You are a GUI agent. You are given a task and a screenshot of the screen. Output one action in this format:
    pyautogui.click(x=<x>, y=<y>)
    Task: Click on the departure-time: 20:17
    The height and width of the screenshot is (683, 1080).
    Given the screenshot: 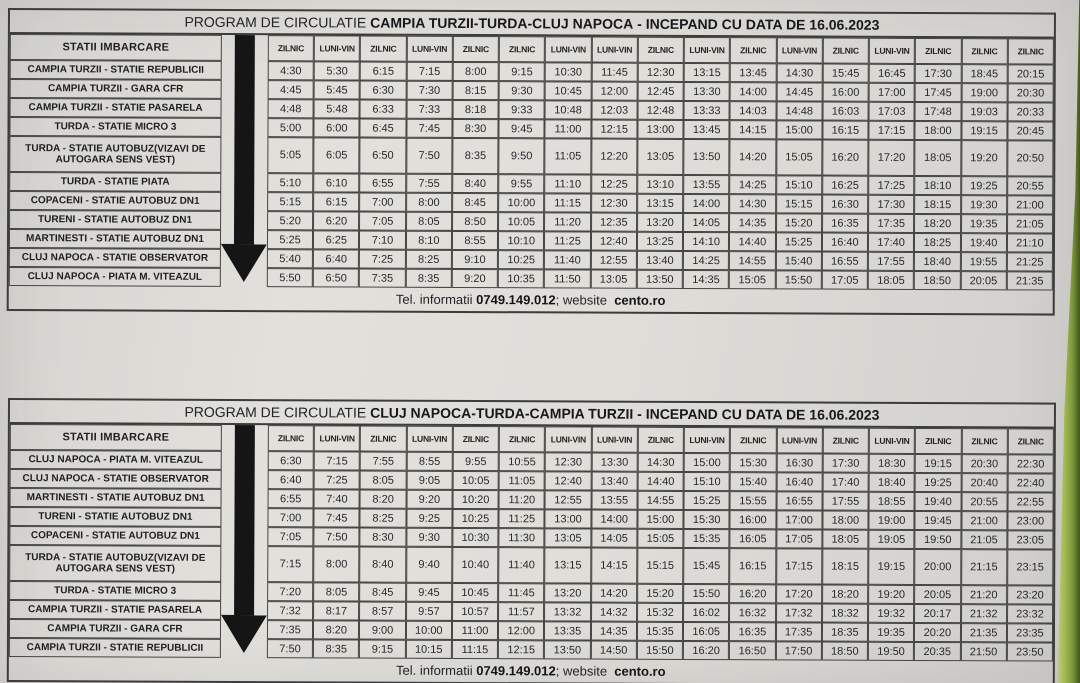 What is the action you would take?
    pyautogui.click(x=937, y=613)
    